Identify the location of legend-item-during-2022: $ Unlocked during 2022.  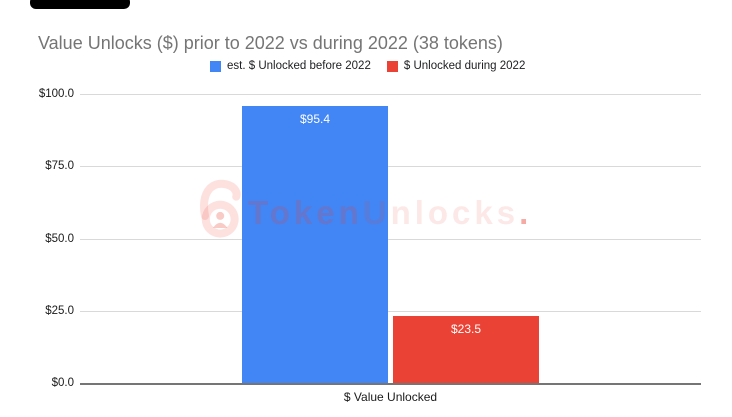
(456, 66).